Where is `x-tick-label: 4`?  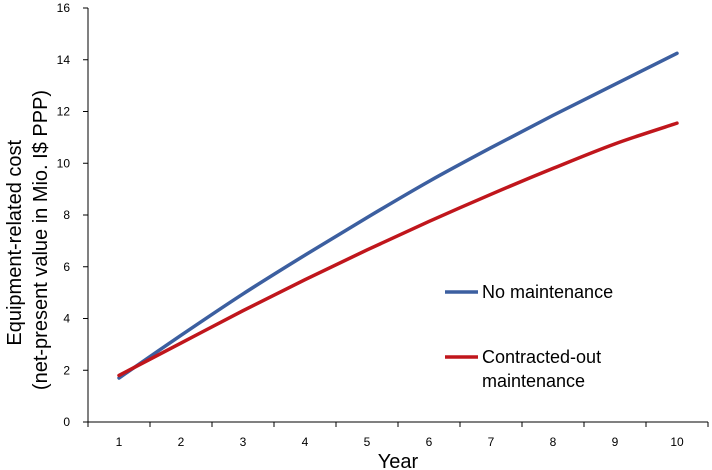 x-tick-label: 4 is located at coordinates (305, 442).